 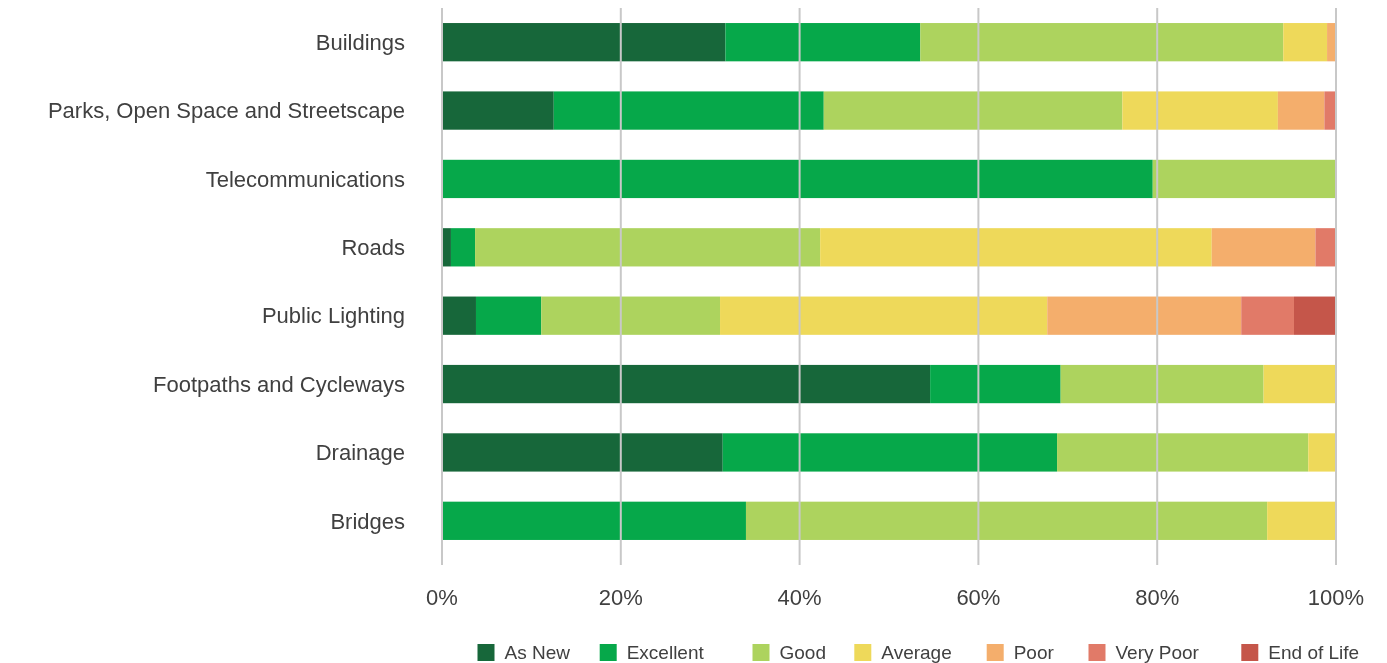 What do you see at coordinates (226, 111) in the screenshot?
I see `y-tick-label: Parks, Open Space and Streetscape` at bounding box center [226, 111].